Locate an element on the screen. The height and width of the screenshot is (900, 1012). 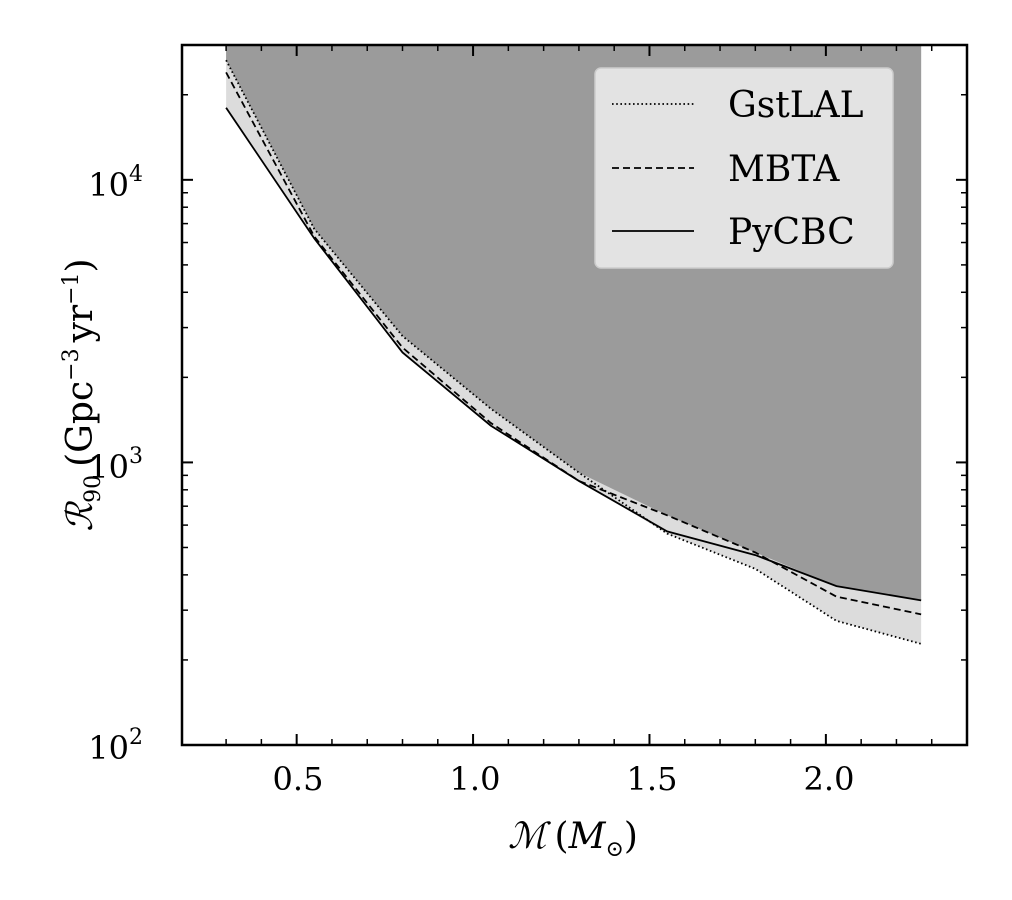
x-tick-label: 1.0 is located at coordinates (475, 779).